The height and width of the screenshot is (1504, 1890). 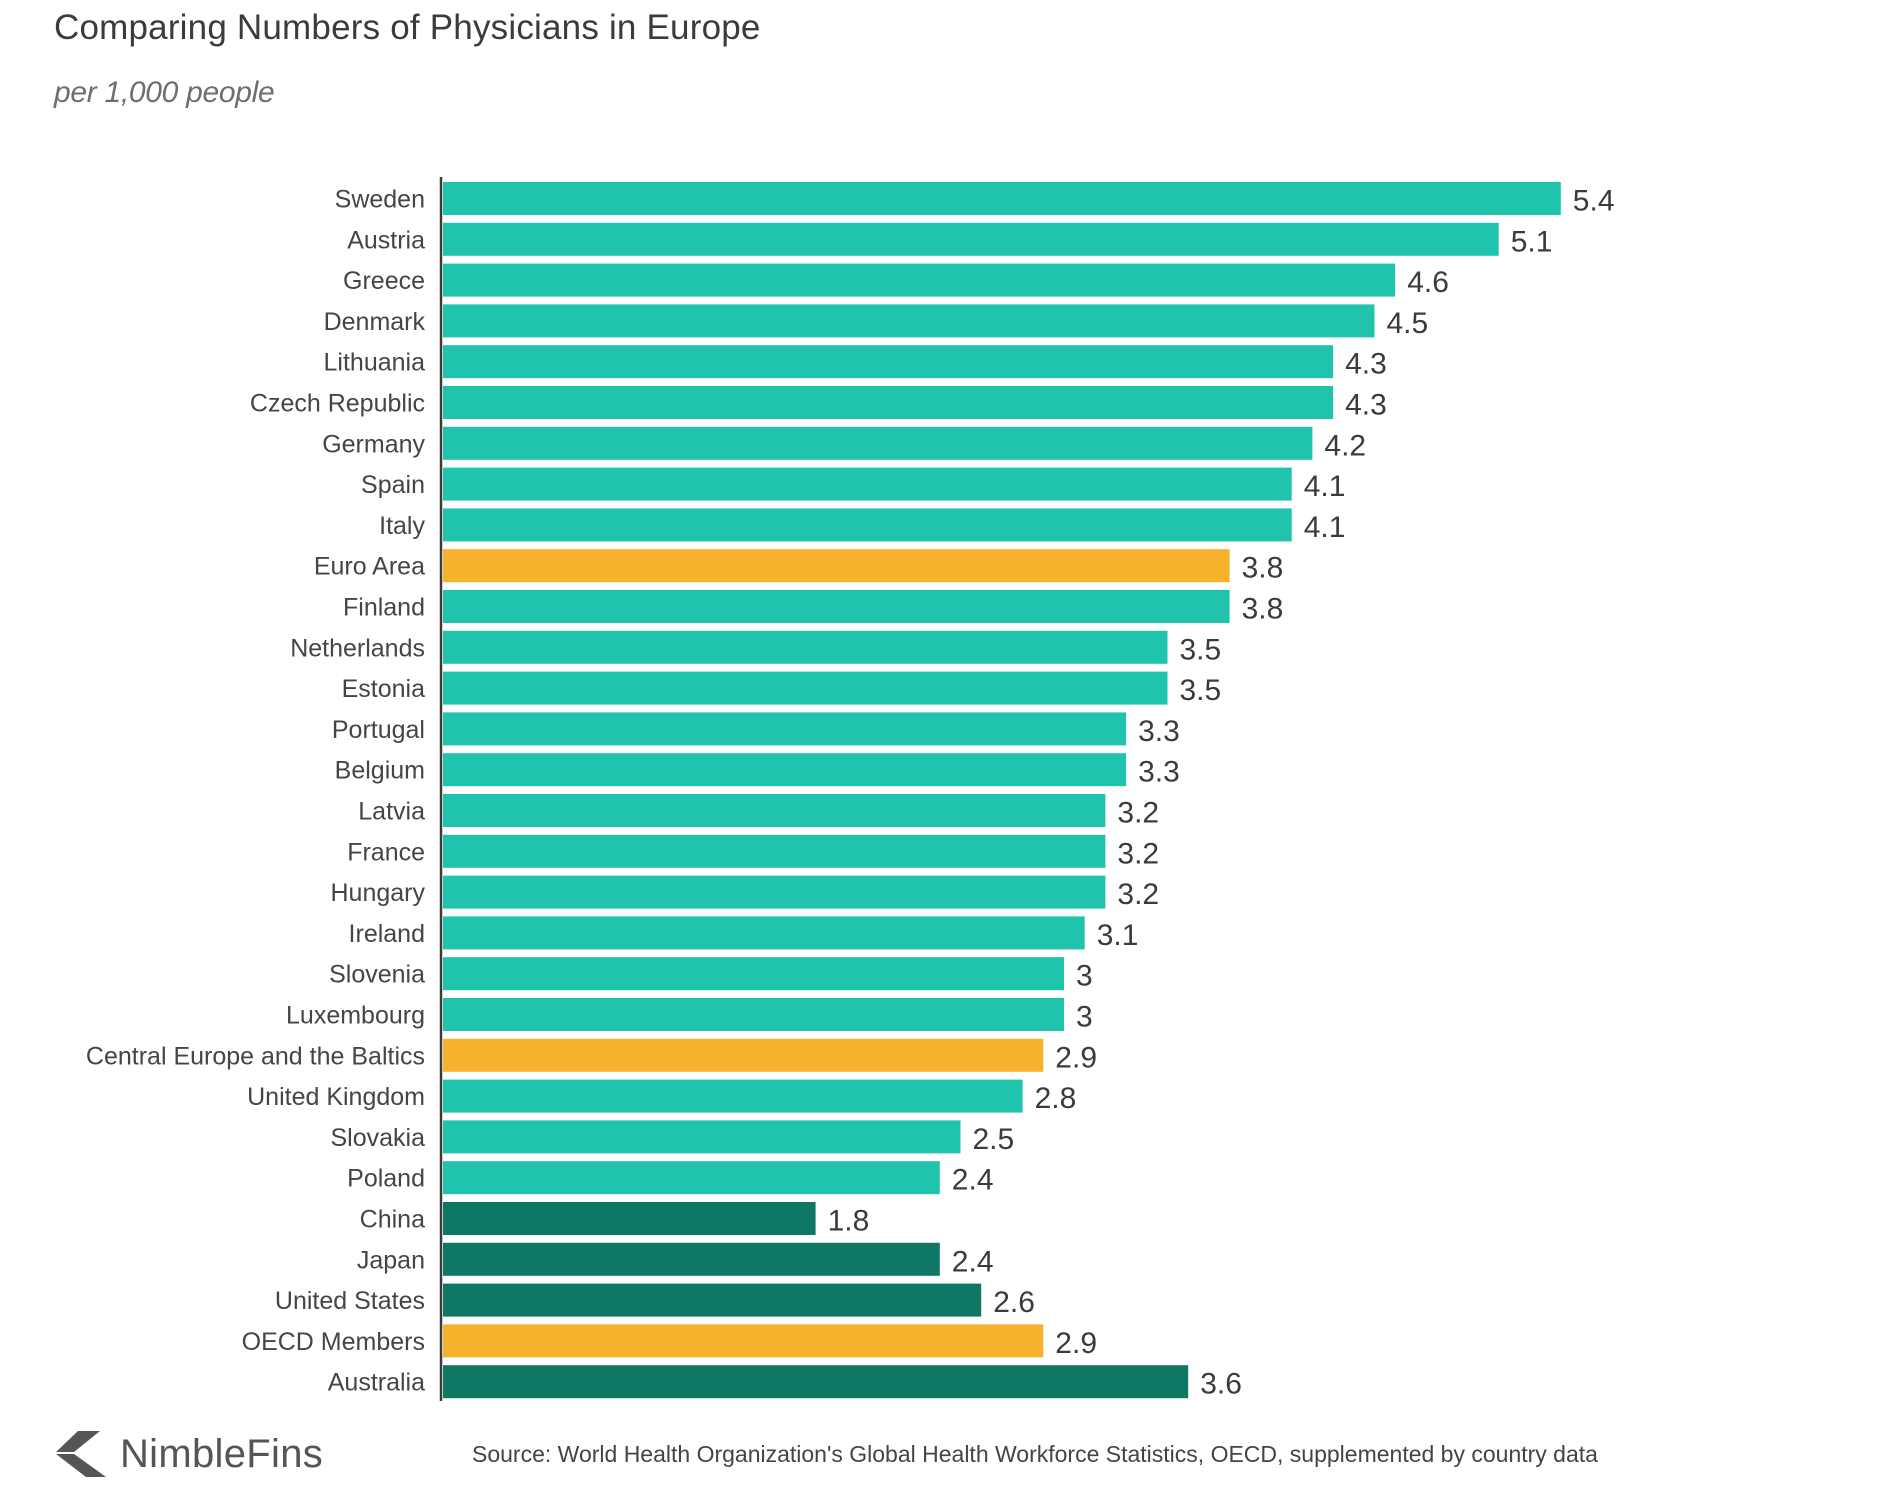 I want to click on bar-austria, so click(x=971, y=239).